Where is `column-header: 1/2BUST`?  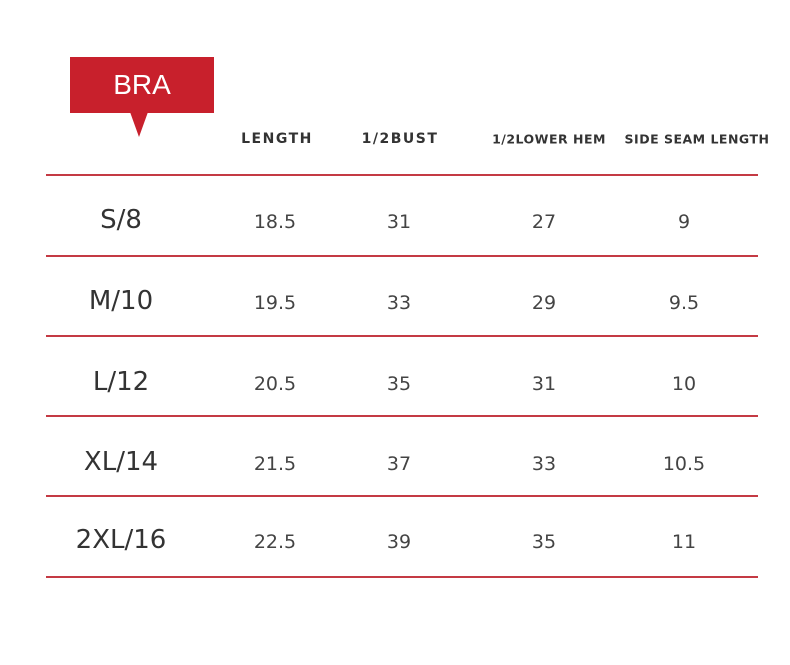 column-header: 1/2BUST is located at coordinates (400, 139).